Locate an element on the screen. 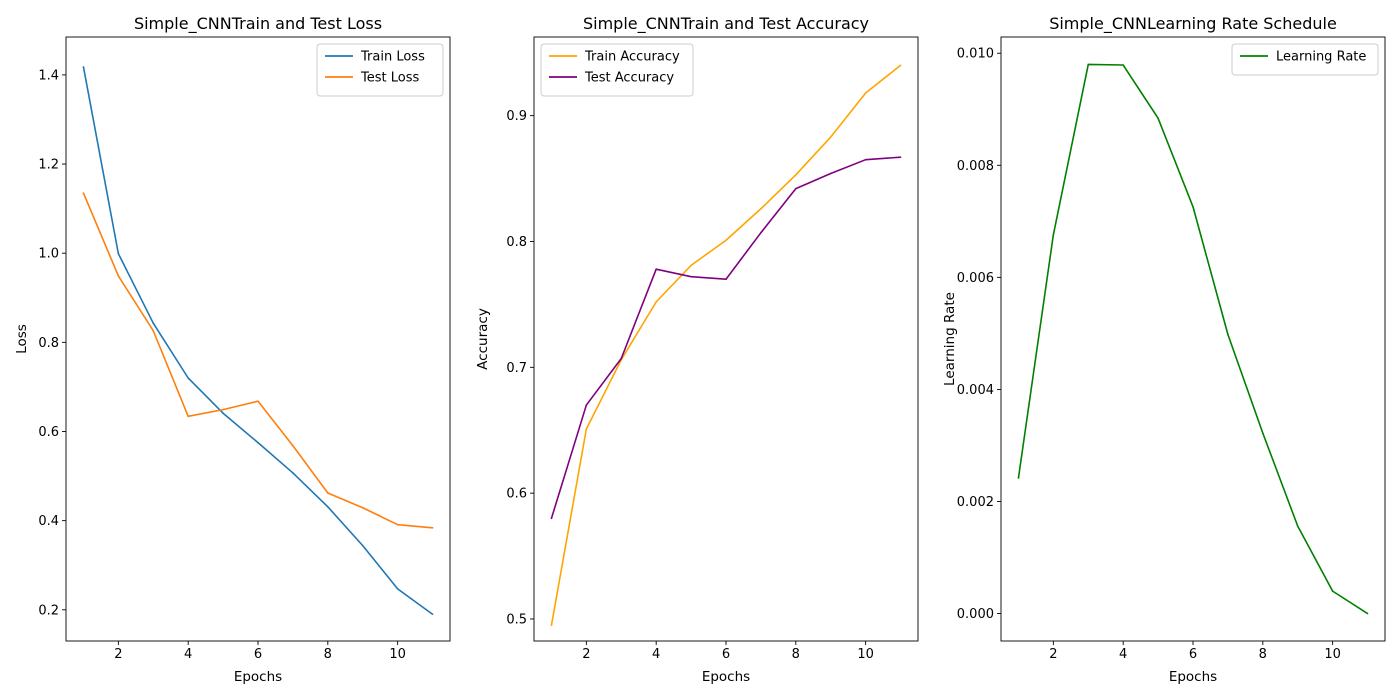  y-tick-label: 0.002 is located at coordinates (975, 502).